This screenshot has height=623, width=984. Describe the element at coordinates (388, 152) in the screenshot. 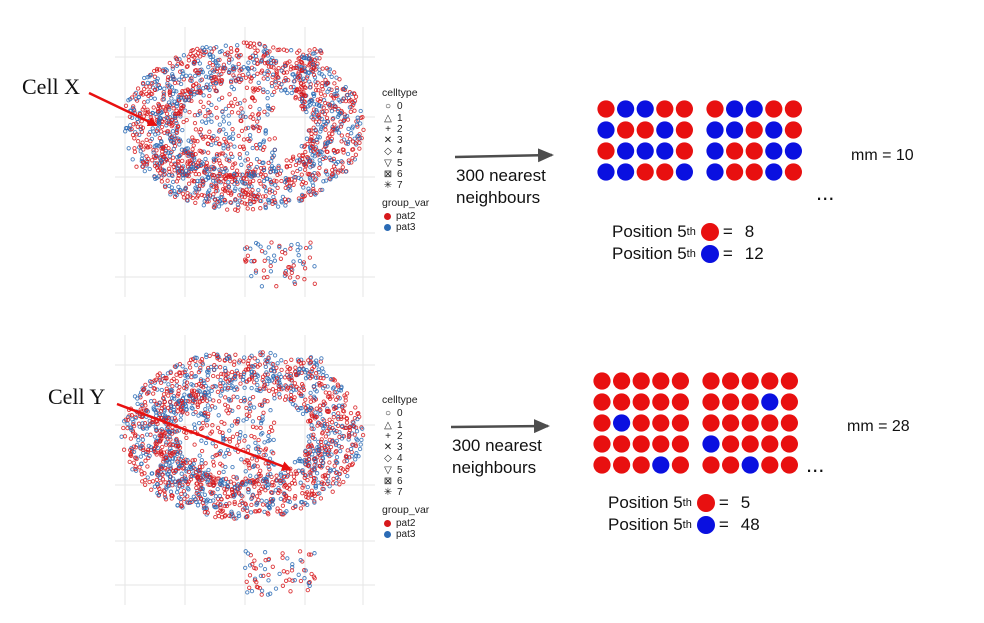

I see `diamond-icon: ◇` at that location.